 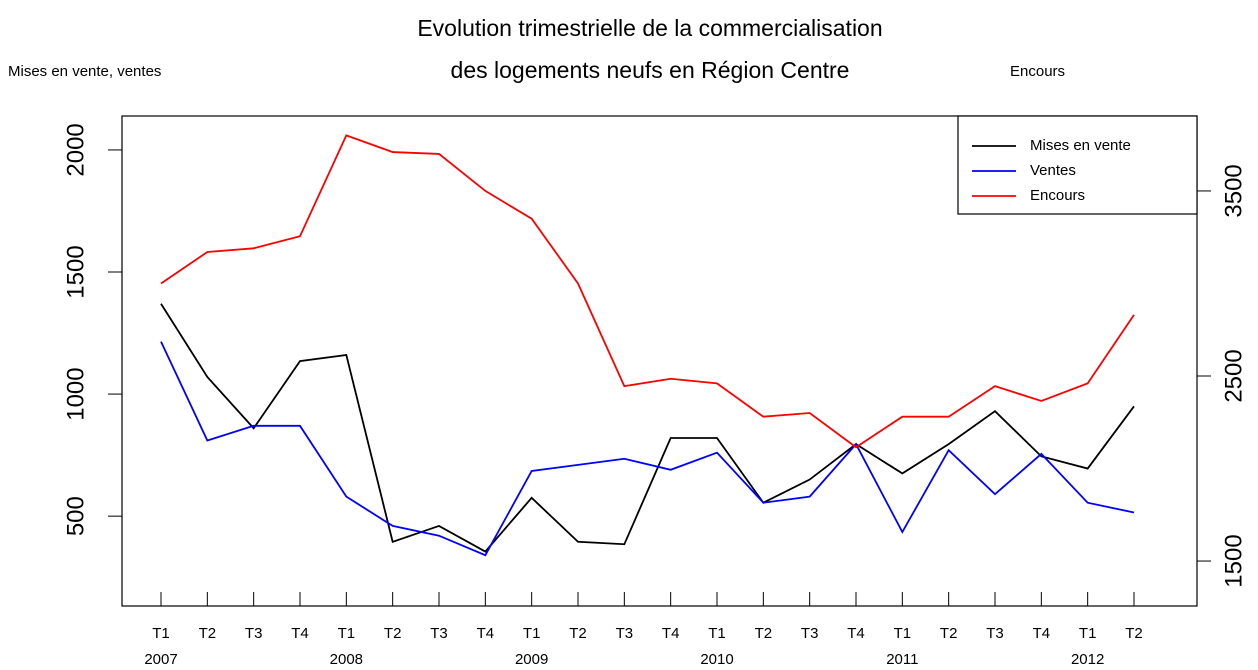 I want to click on legend-box, so click(x=1077, y=165).